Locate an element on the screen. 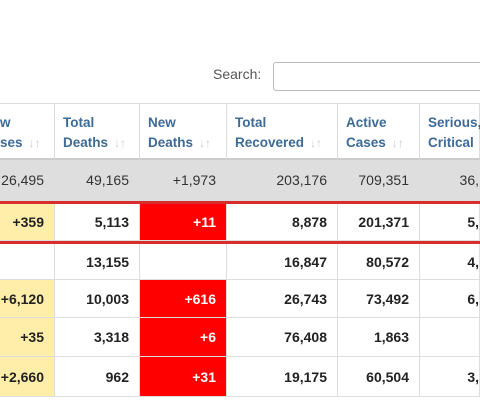 The width and height of the screenshot is (480, 402). table-cell: 8,878 is located at coordinates (282, 222).